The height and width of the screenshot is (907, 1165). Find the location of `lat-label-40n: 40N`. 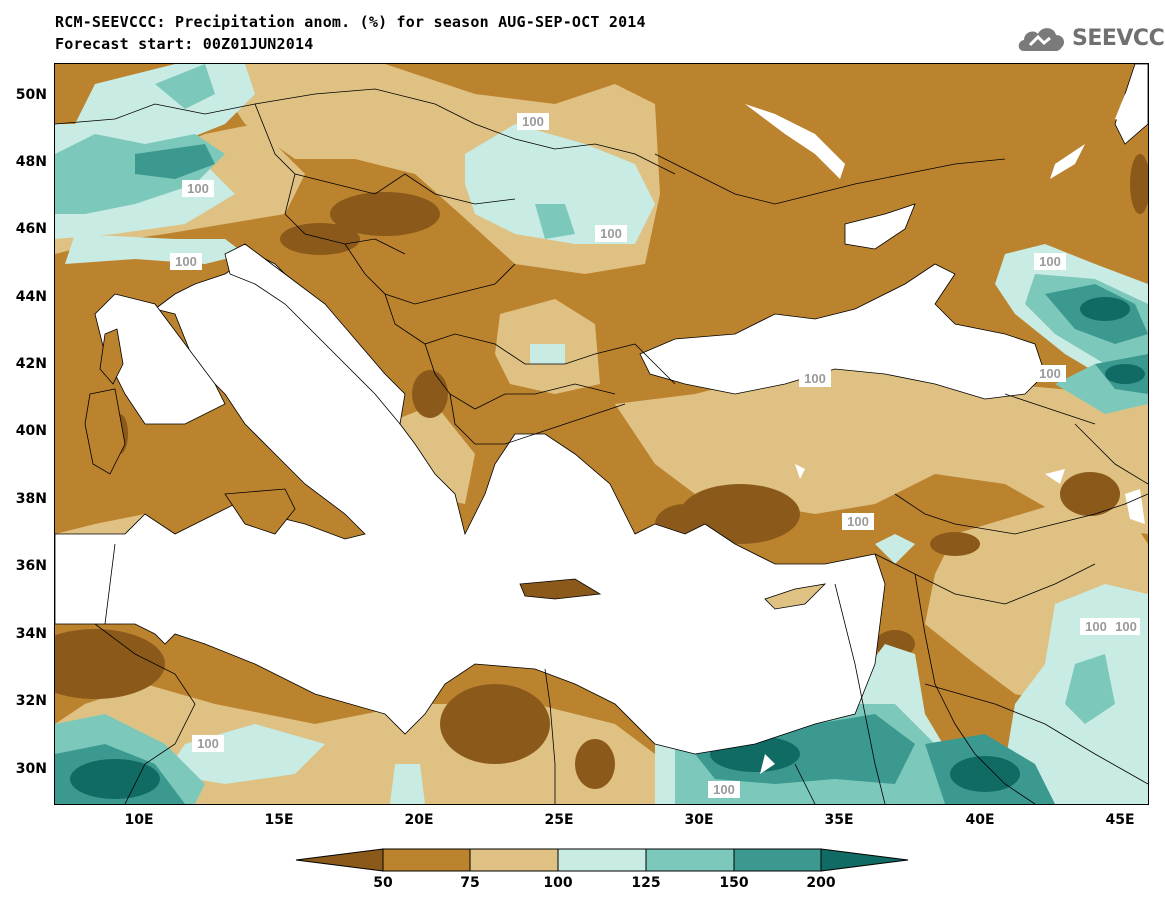

lat-label-40n: 40N is located at coordinates (31, 431).